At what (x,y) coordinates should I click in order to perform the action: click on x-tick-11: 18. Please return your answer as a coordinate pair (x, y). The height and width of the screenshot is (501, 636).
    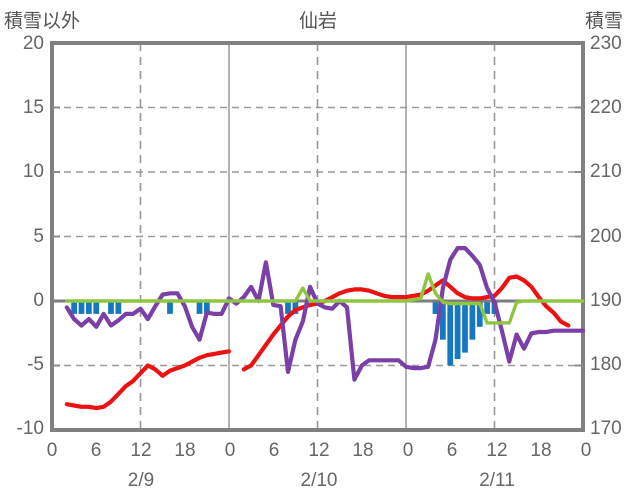
    Looking at the image, I should click on (541, 450).